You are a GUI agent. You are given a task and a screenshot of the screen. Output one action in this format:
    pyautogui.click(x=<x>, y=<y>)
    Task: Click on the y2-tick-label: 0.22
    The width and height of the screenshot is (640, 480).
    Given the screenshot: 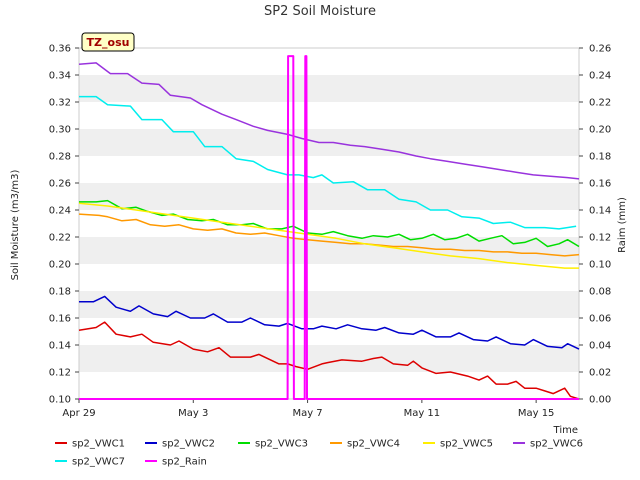 What is the action you would take?
    pyautogui.click(x=600, y=103)
    